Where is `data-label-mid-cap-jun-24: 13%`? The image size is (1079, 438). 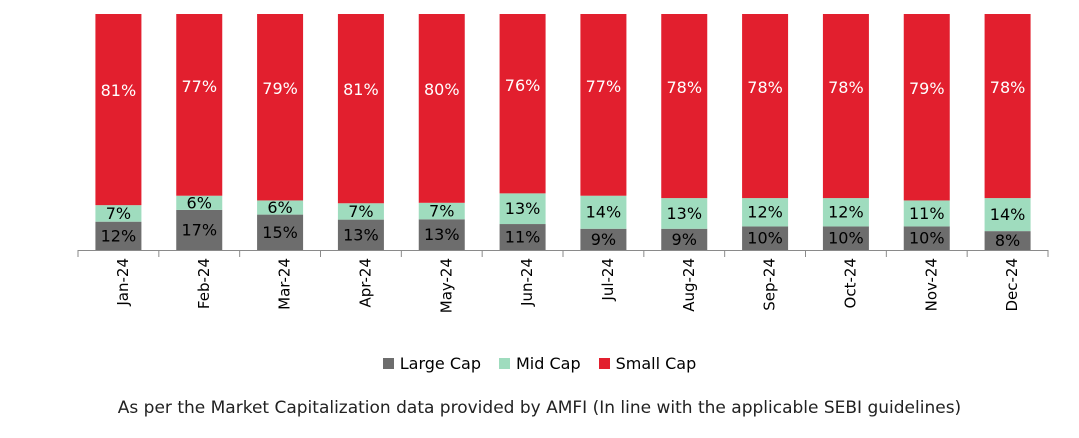 data-label-mid-cap-jun-24: 13% is located at coordinates (523, 208).